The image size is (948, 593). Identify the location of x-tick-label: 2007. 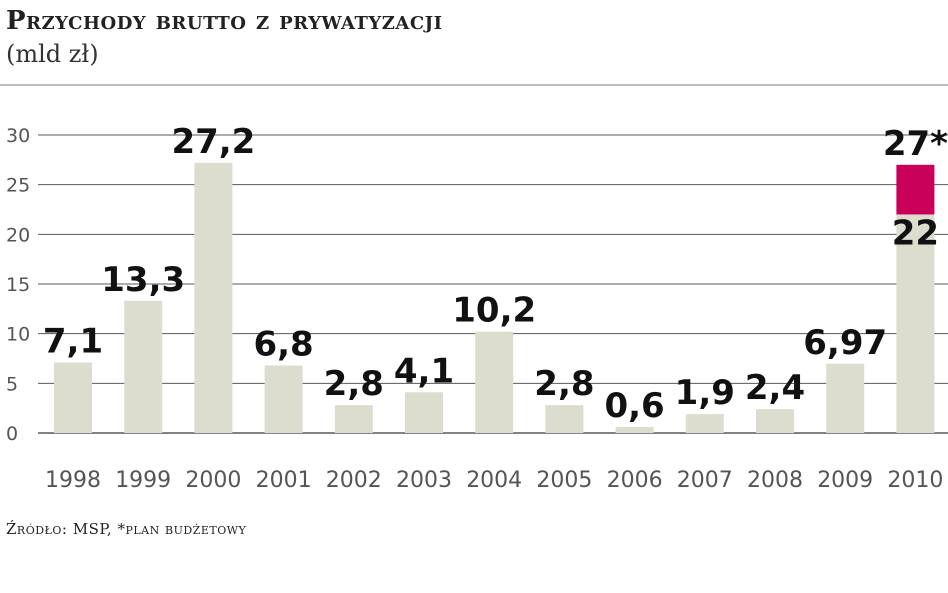
(705, 480).